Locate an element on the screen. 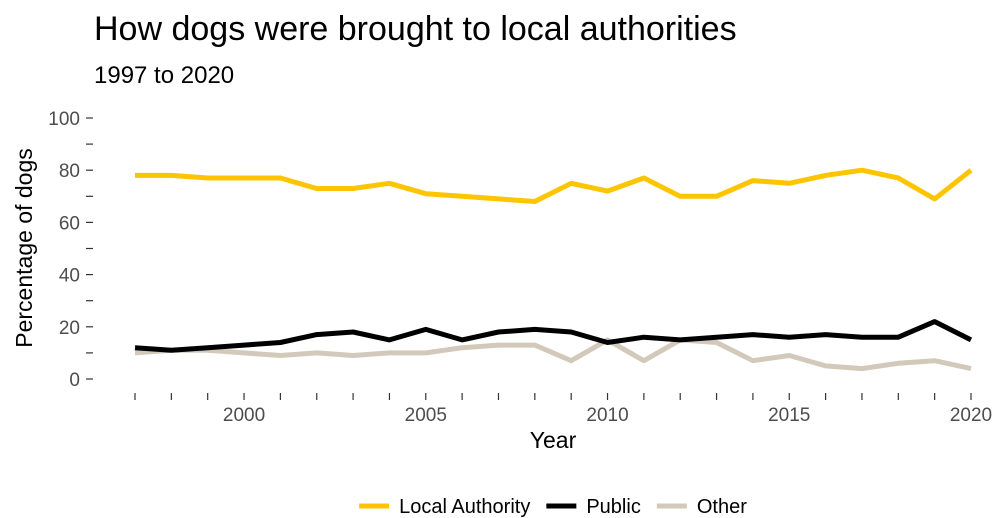  legend-label-local-authority: Local Authority is located at coordinates (464, 507).